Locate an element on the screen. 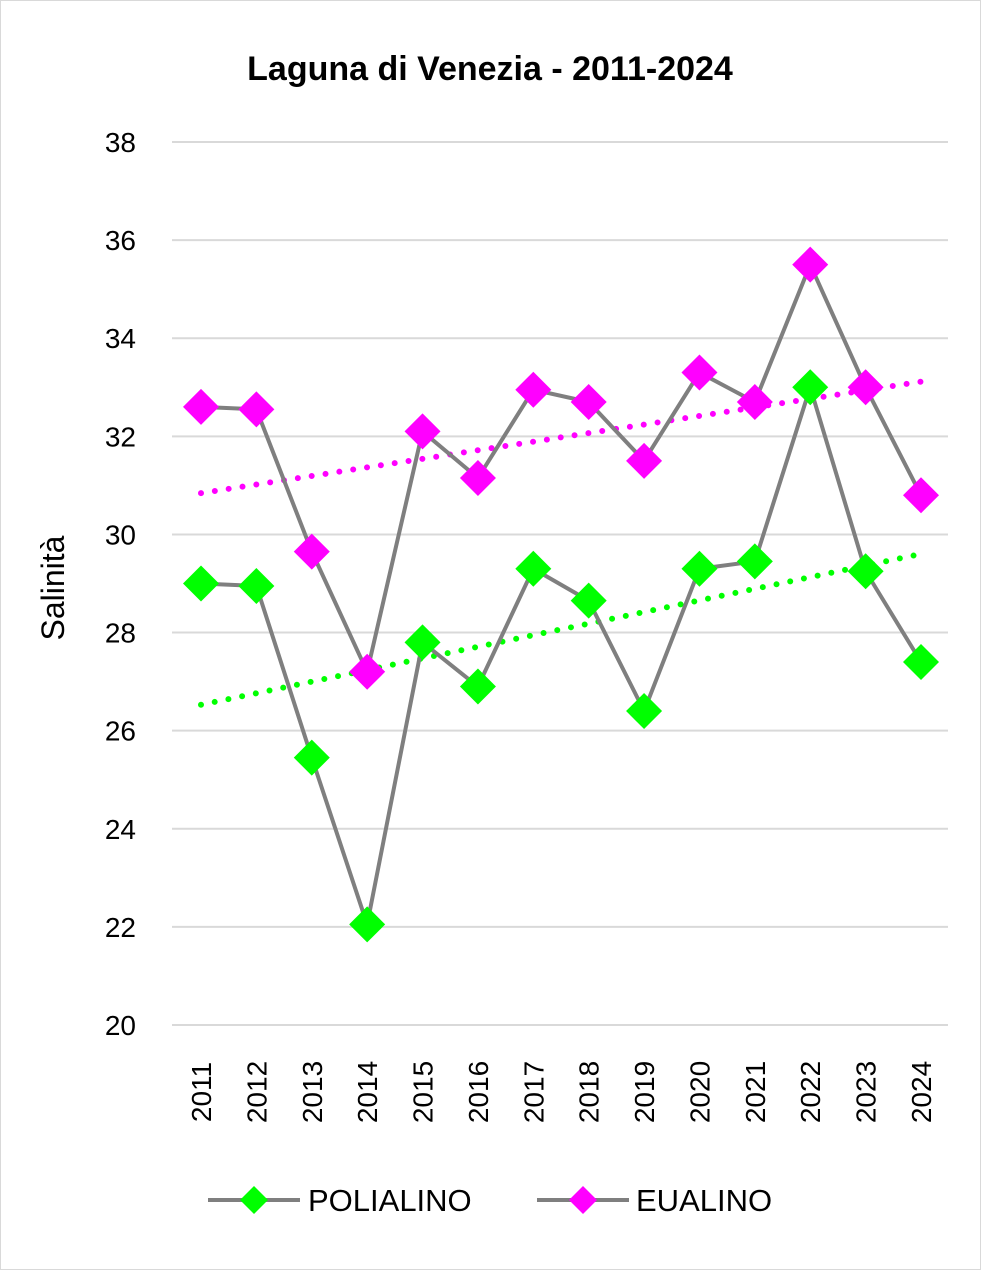 The height and width of the screenshot is (1270, 981). x-tick-label: 2023 is located at coordinates (866, 1092).